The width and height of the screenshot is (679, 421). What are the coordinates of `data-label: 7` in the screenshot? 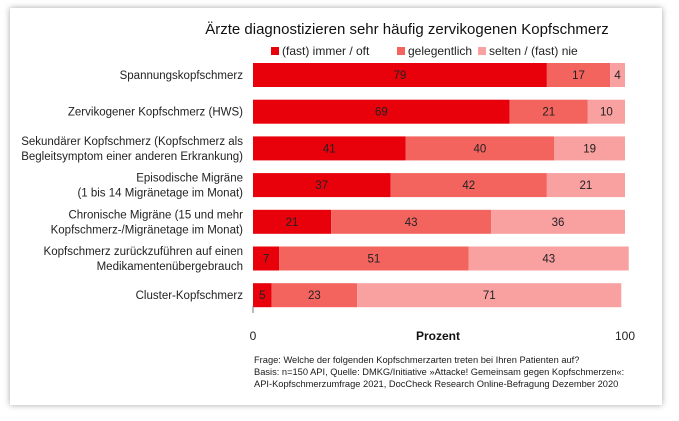 It's located at (266, 260).